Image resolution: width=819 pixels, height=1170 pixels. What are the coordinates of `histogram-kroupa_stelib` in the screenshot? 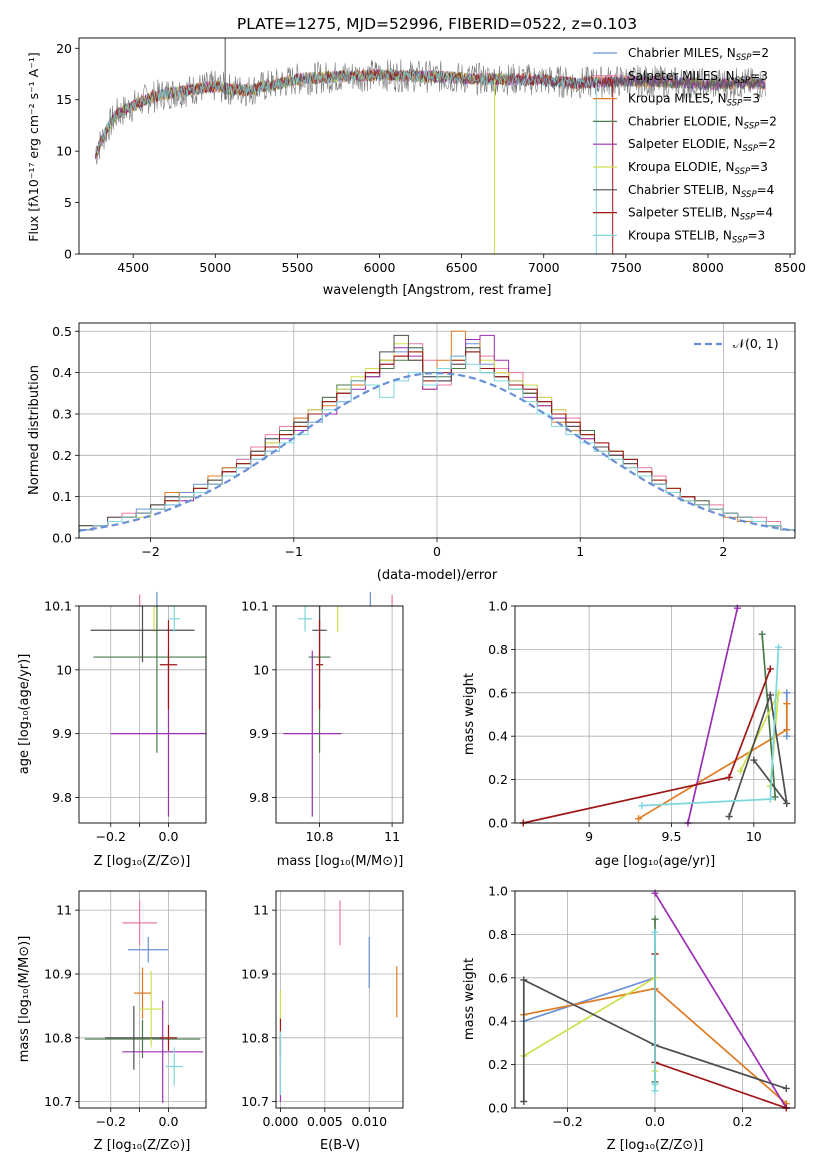 It's located at (436, 446).